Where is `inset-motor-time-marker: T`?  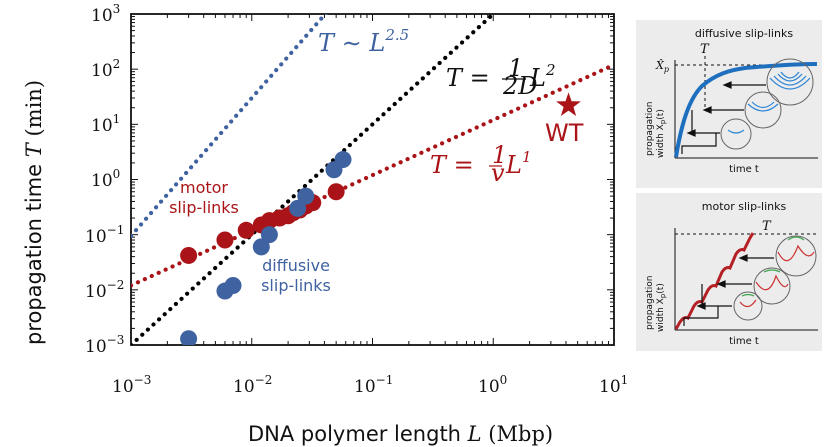 inset-motor-time-marker: T is located at coordinates (767, 226).